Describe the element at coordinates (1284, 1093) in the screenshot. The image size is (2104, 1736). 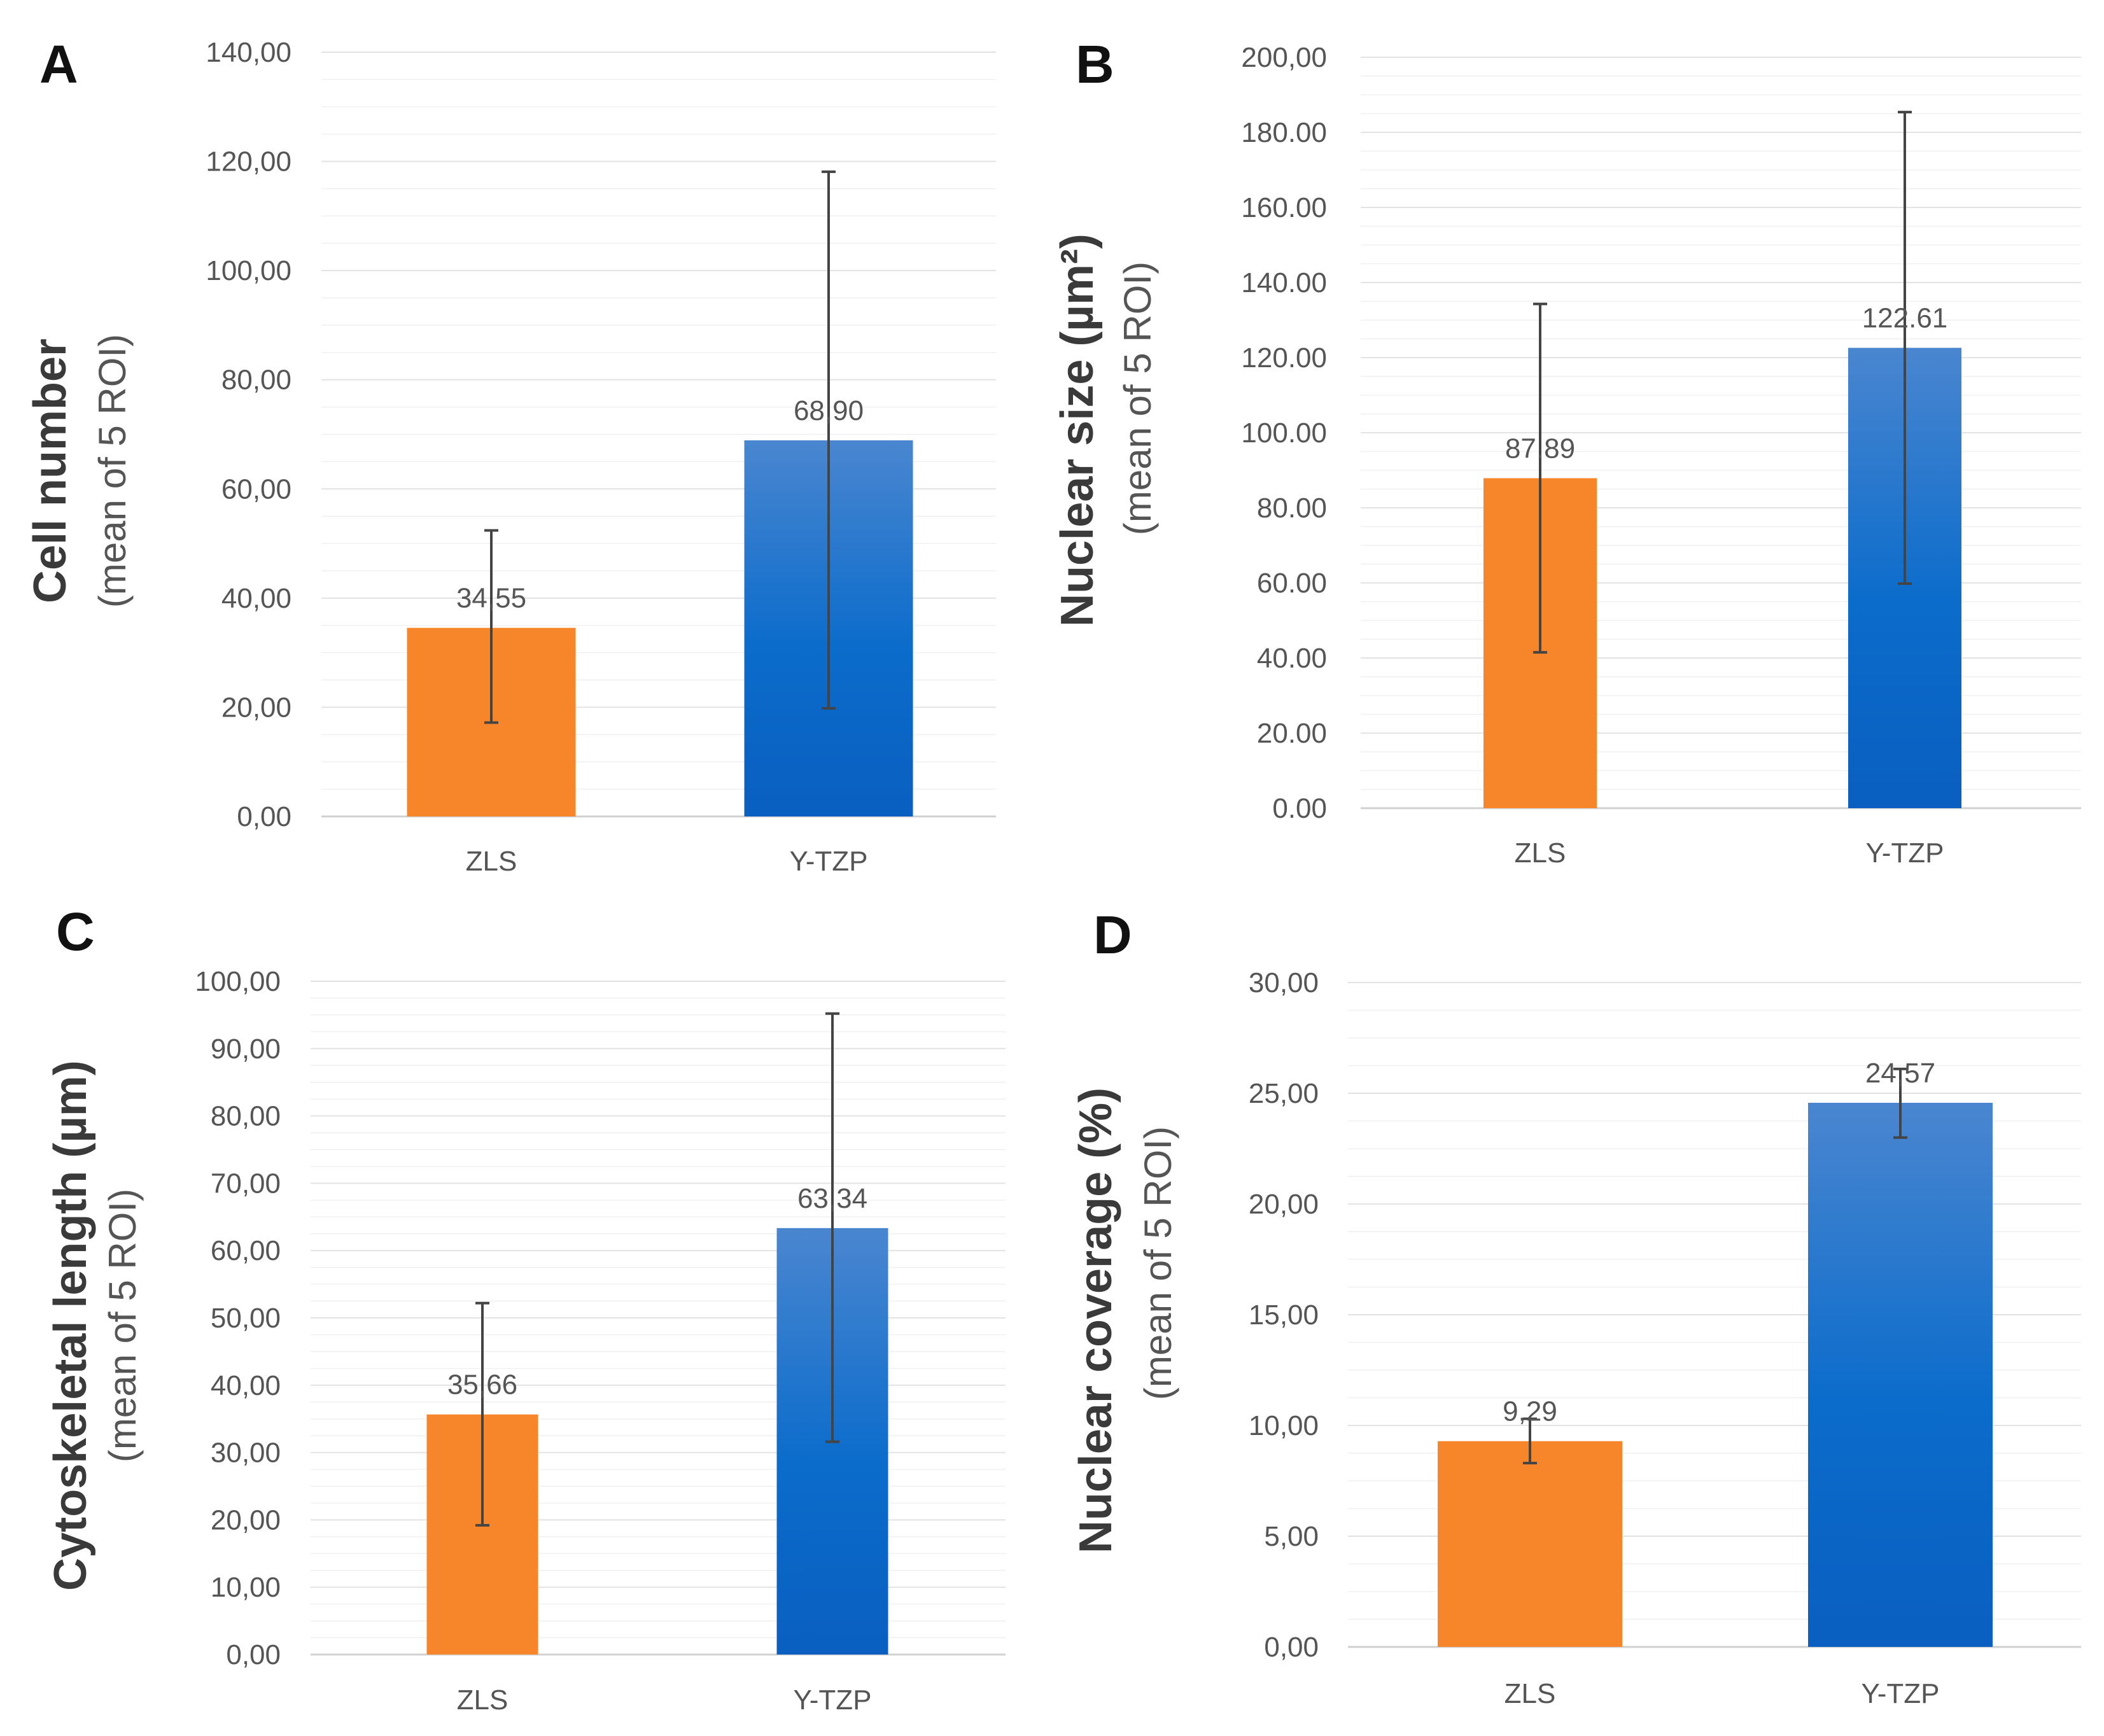
I see `y-tick-label: 25,00` at that location.